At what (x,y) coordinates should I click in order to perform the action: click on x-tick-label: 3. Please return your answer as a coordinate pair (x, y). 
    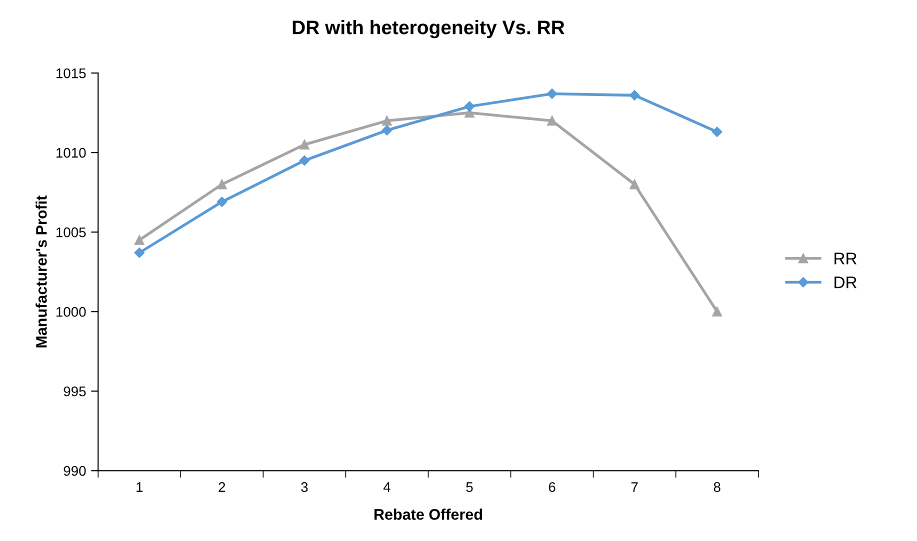
    Looking at the image, I should click on (304, 487).